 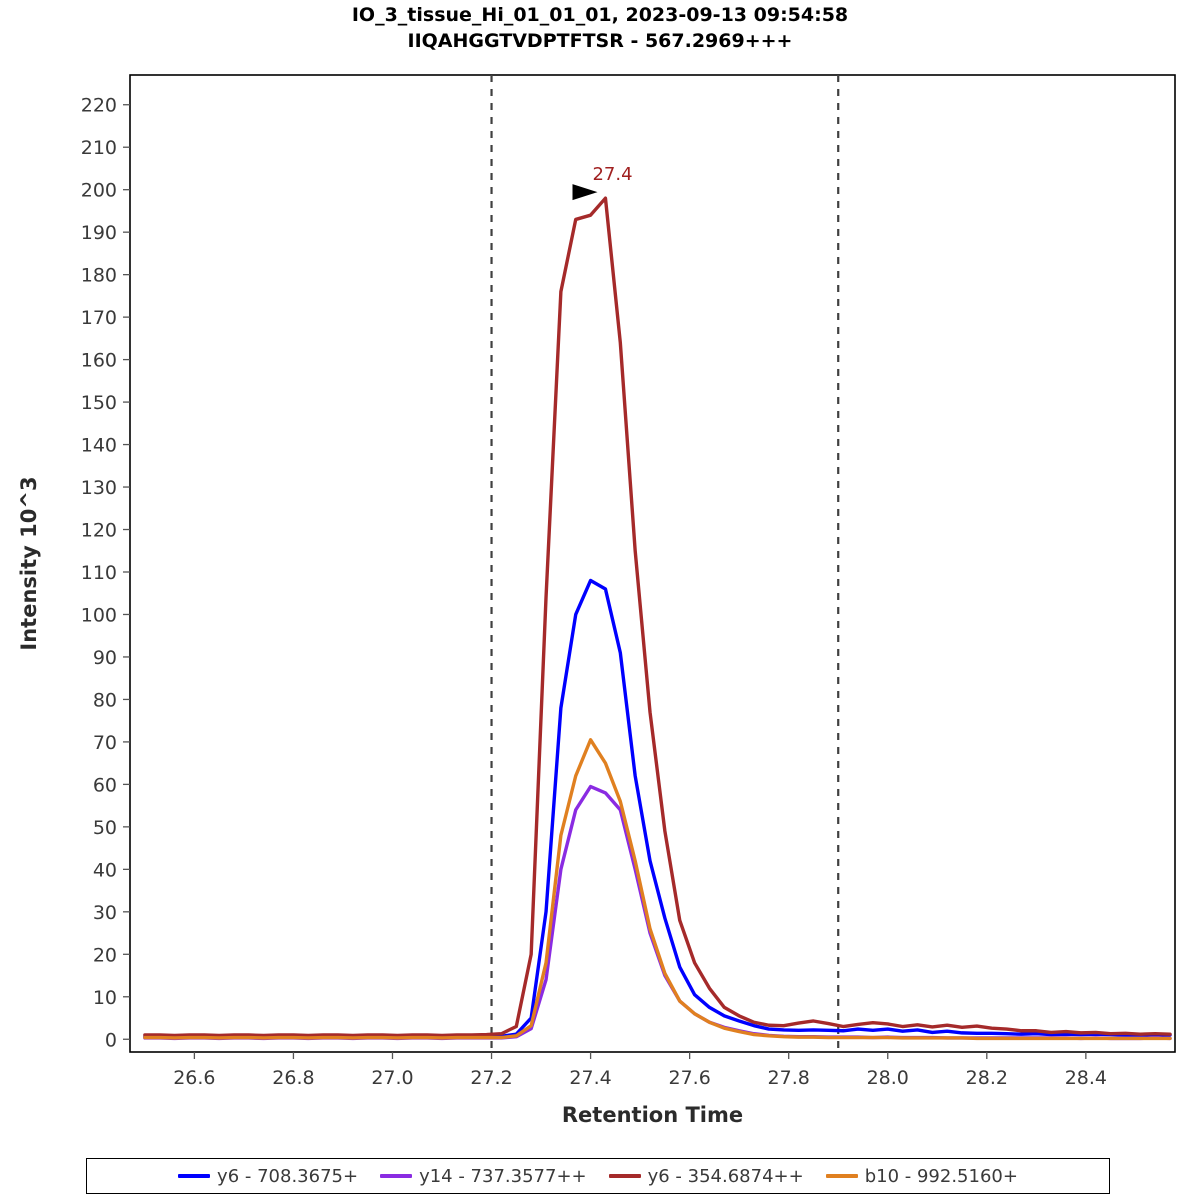 What do you see at coordinates (293, 1078) in the screenshot?
I see `x-axis-tick-label: 26.8` at bounding box center [293, 1078].